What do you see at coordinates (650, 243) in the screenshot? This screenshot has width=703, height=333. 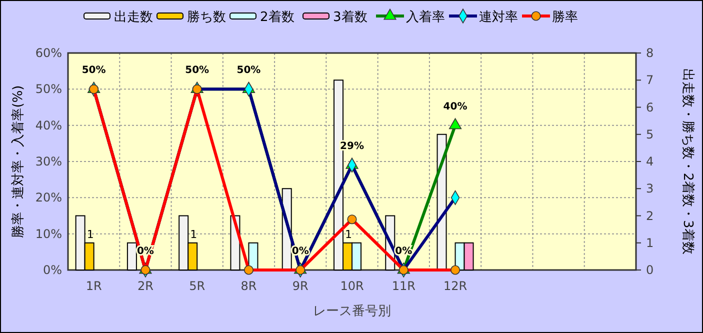 I see `y2-tick-label: 1` at bounding box center [650, 243].